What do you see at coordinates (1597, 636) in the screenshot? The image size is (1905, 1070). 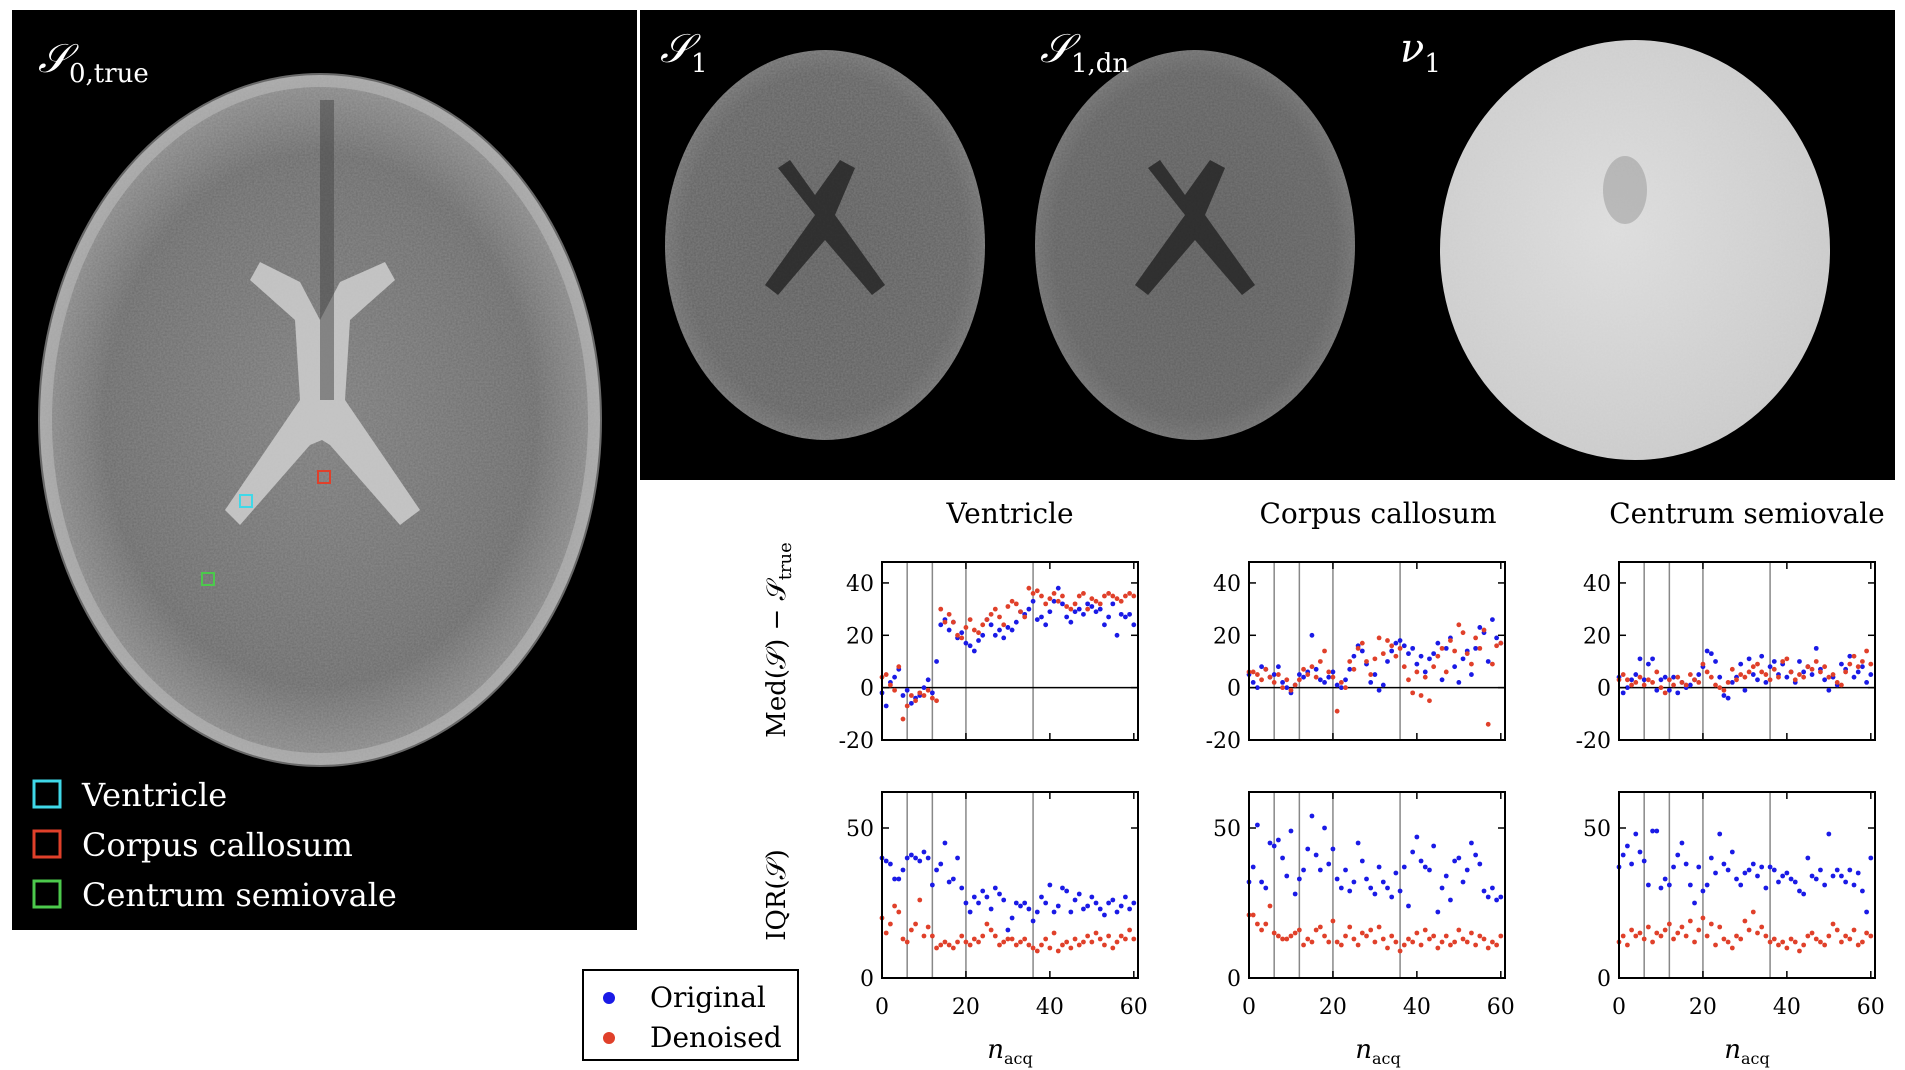 I see `ytick-label: 20` at bounding box center [1597, 636].